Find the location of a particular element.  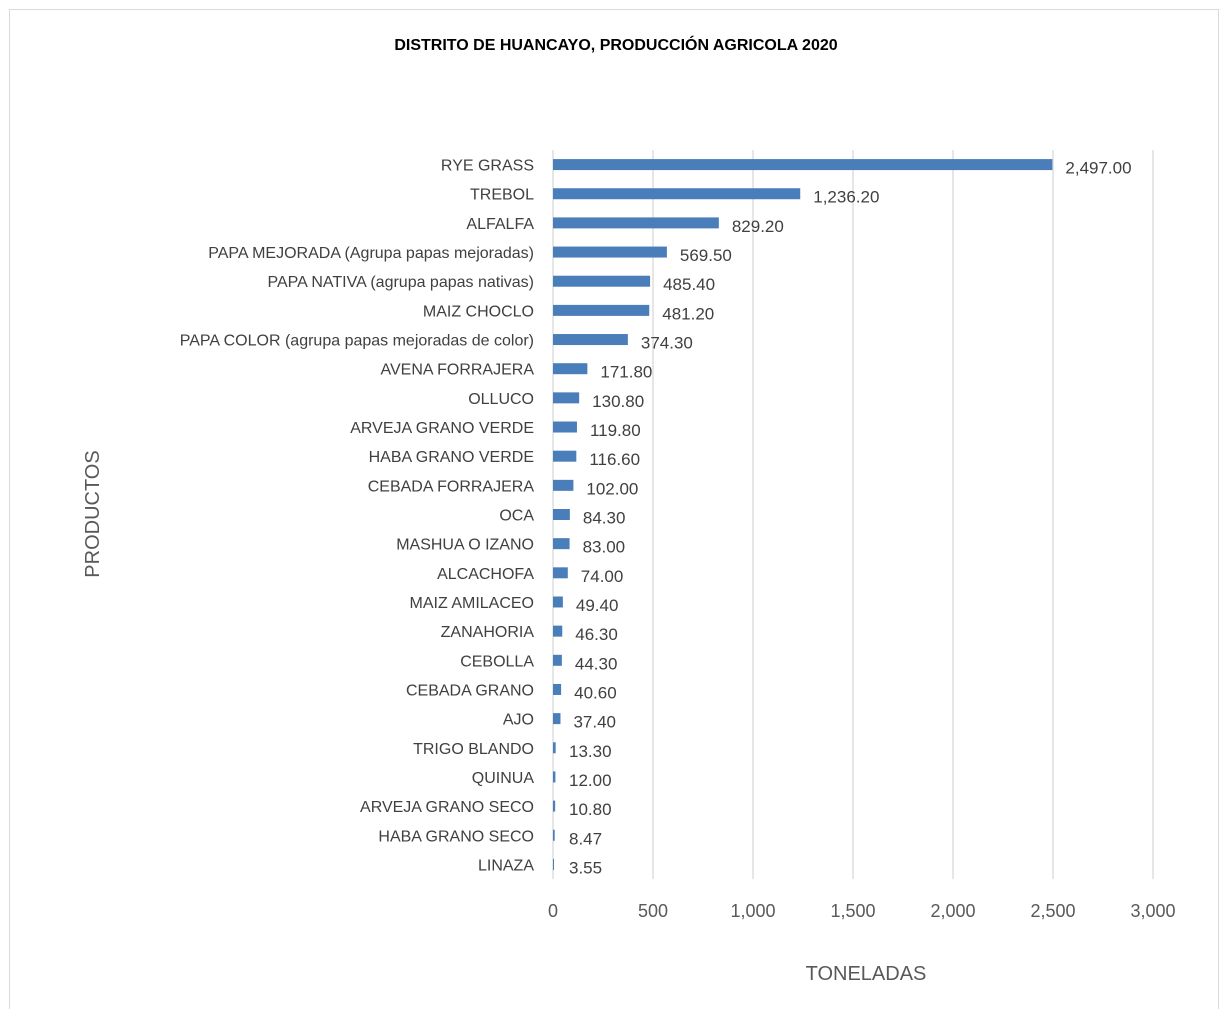

value-label: 40.60 is located at coordinates (595, 692).